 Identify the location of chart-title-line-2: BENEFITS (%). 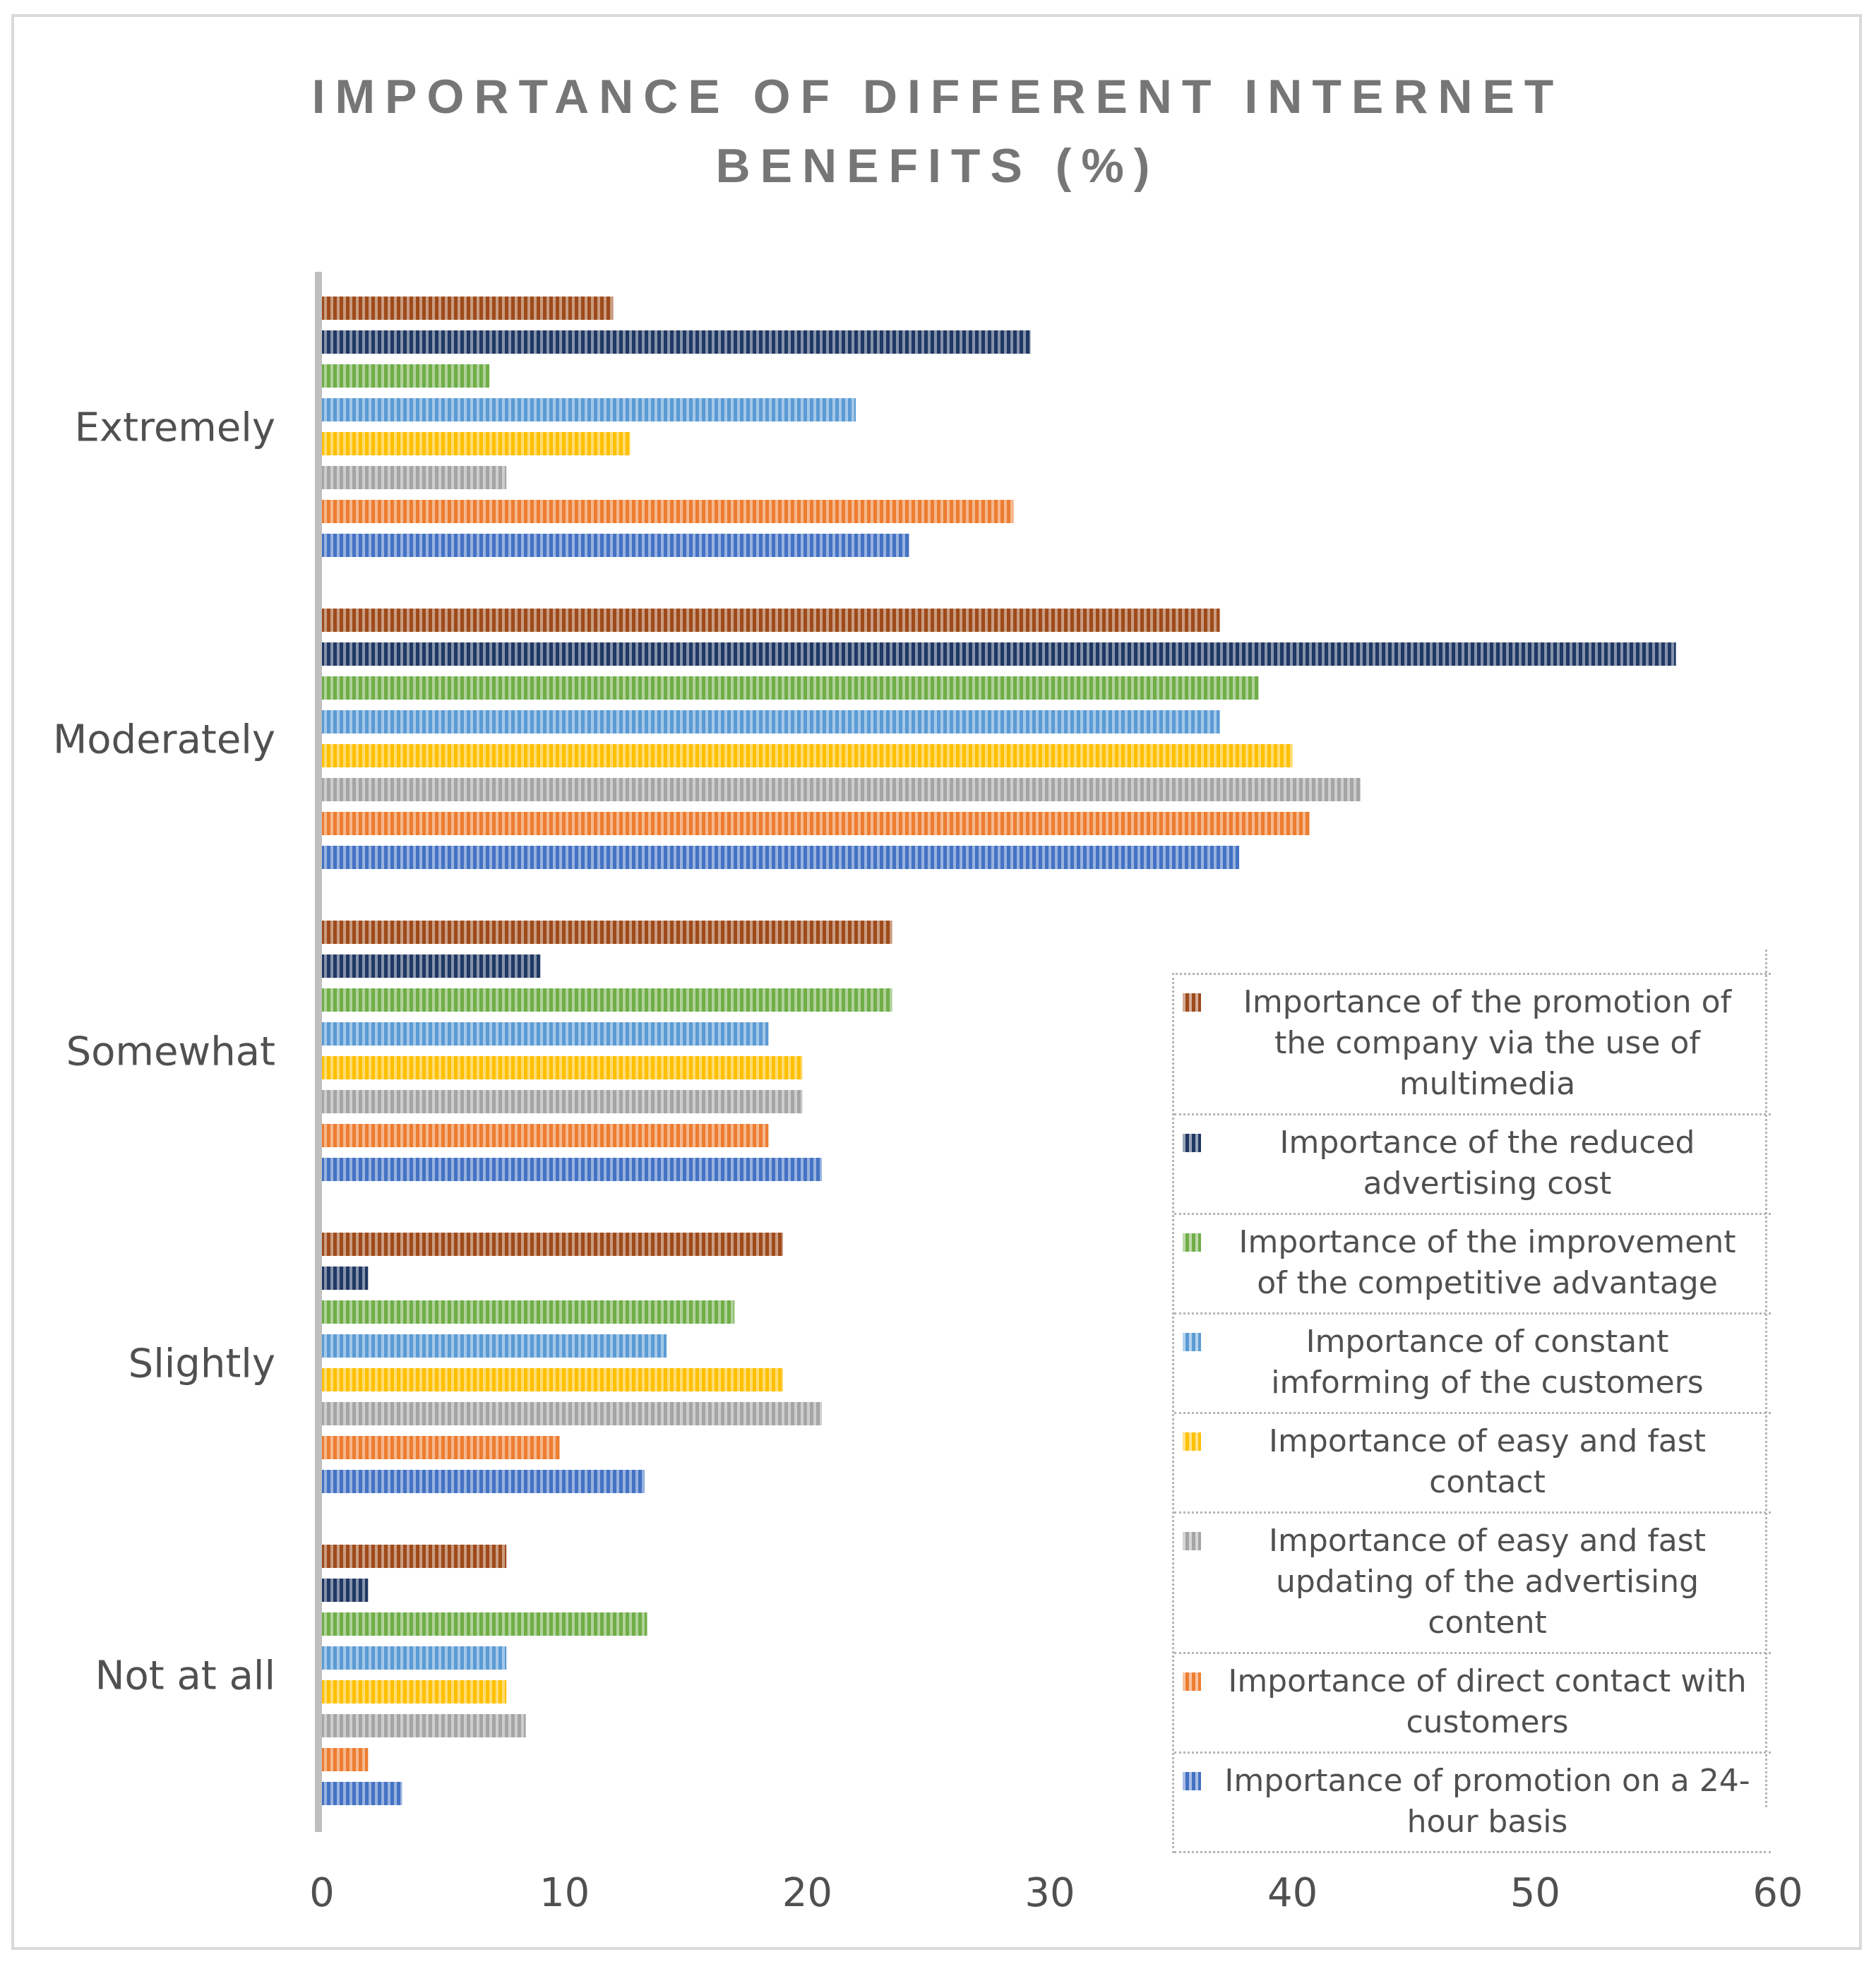
(938, 166).